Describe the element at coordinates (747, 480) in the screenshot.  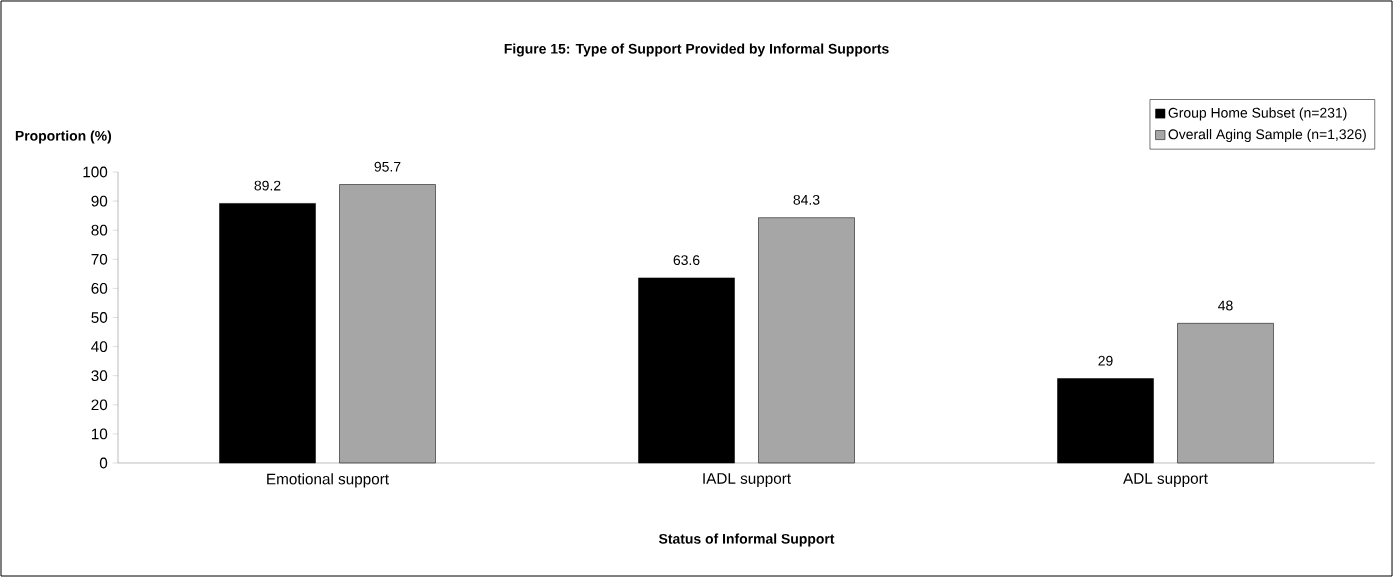
I see `x-tick-label: IADL support` at that location.